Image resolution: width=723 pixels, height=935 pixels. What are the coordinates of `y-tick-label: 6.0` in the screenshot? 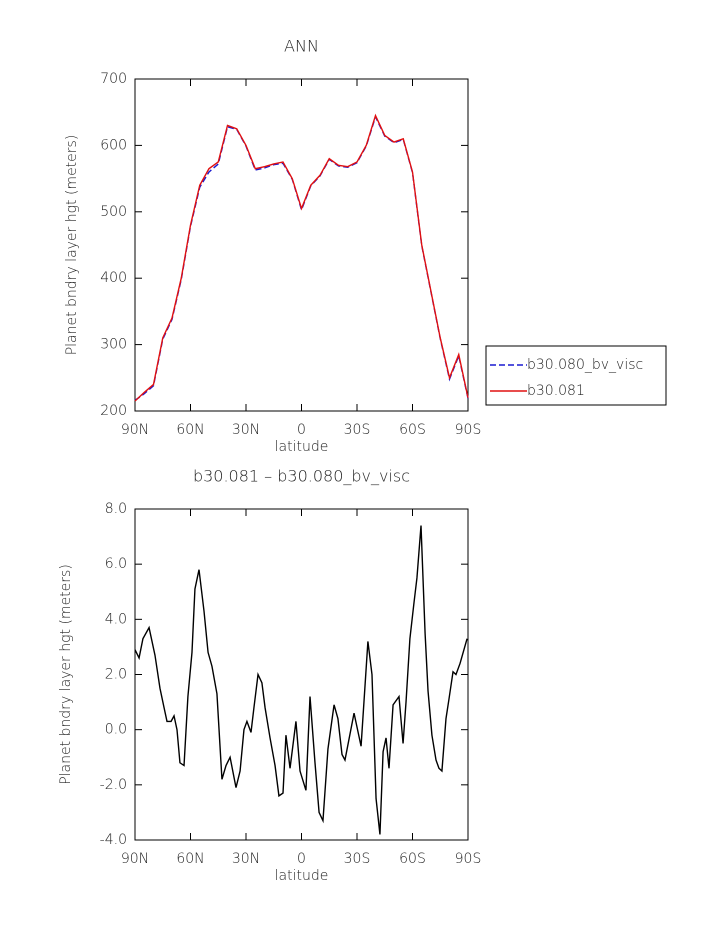 It's located at (116, 564).